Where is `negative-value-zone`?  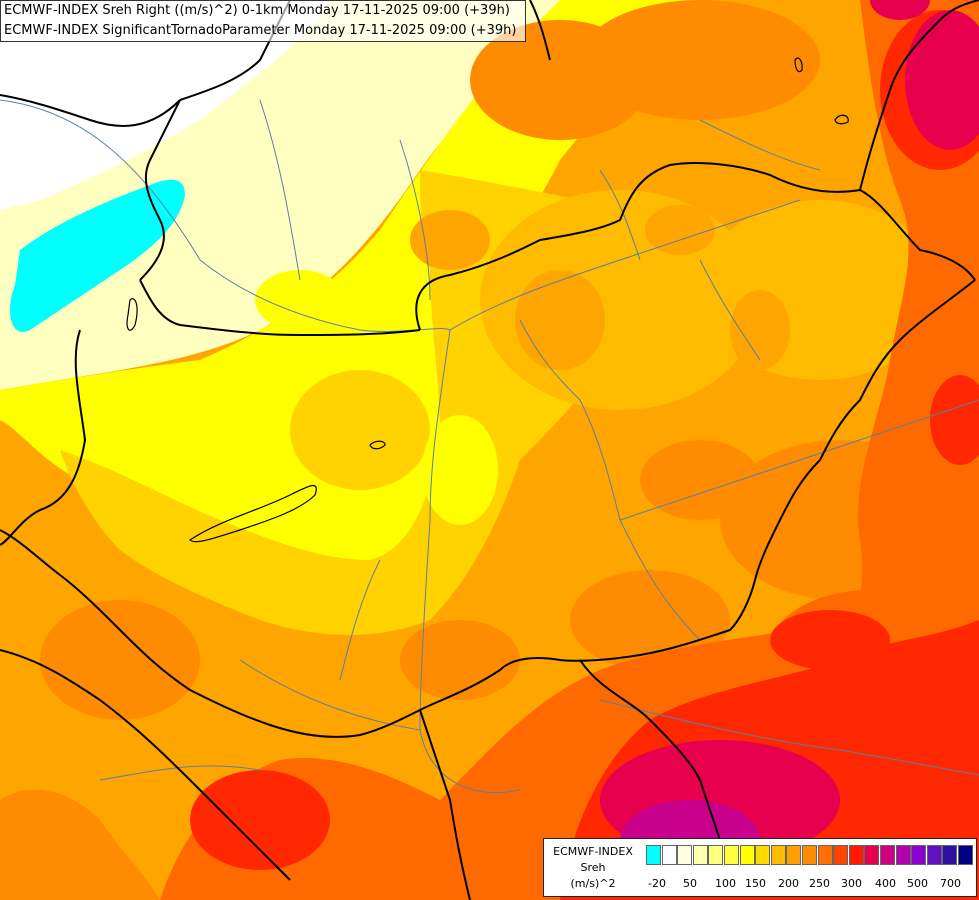 negative-value-zone is located at coordinates (97, 255).